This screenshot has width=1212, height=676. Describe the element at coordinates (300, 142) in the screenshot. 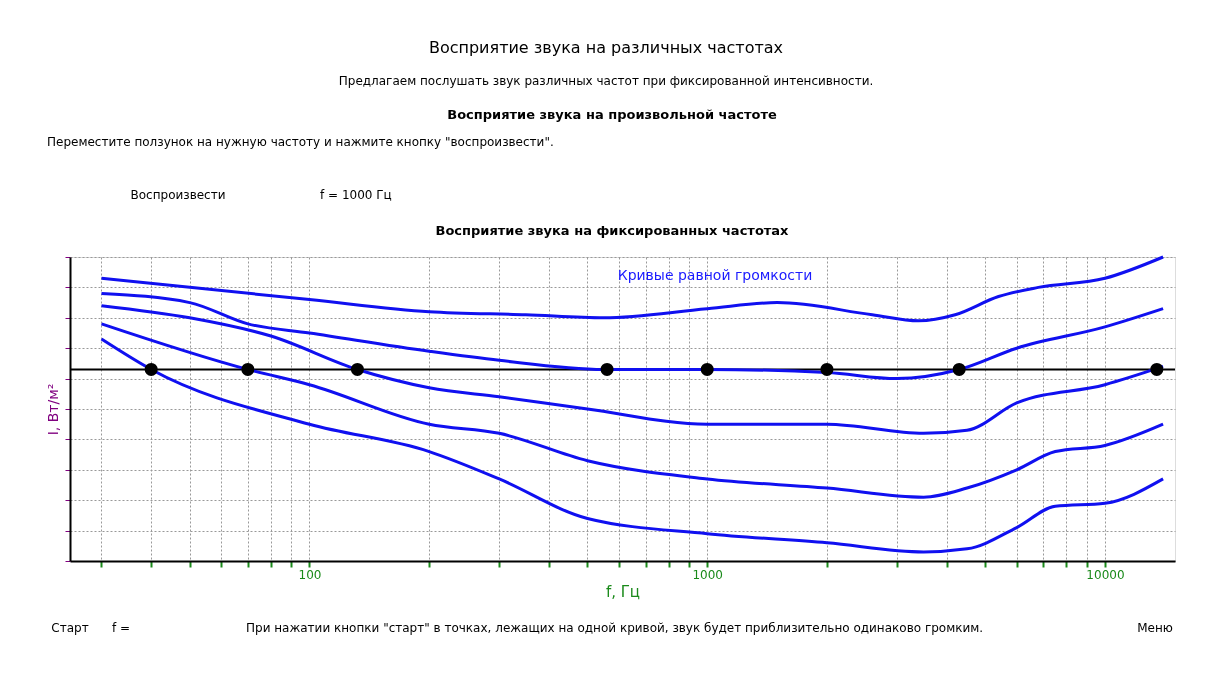

I see `text: Переместите ползунок на нужную частоту и нажмите кнопку "воспроизвести".` at that location.